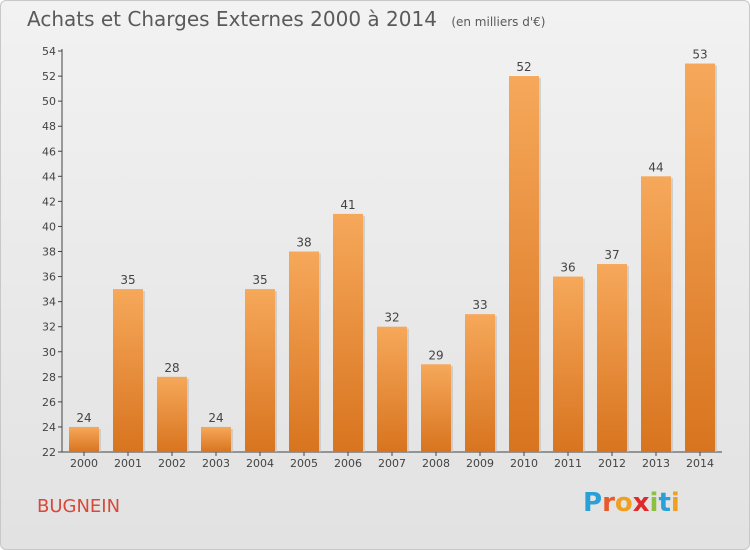 The image size is (750, 550). I want to click on y-tick-label: 22, so click(49, 452).